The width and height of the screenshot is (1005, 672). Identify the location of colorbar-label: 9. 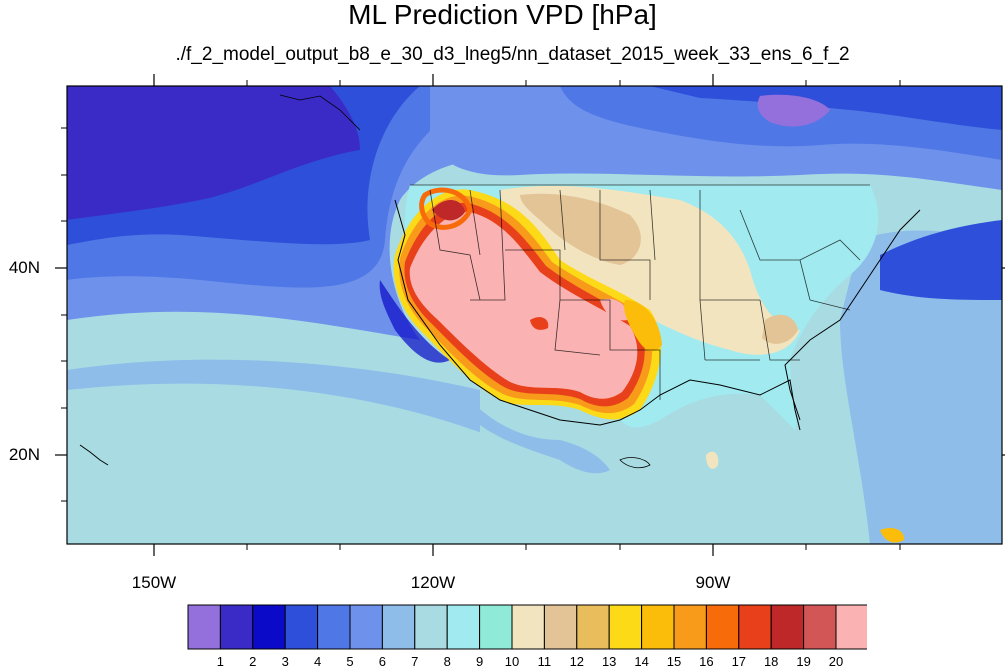
(479, 661).